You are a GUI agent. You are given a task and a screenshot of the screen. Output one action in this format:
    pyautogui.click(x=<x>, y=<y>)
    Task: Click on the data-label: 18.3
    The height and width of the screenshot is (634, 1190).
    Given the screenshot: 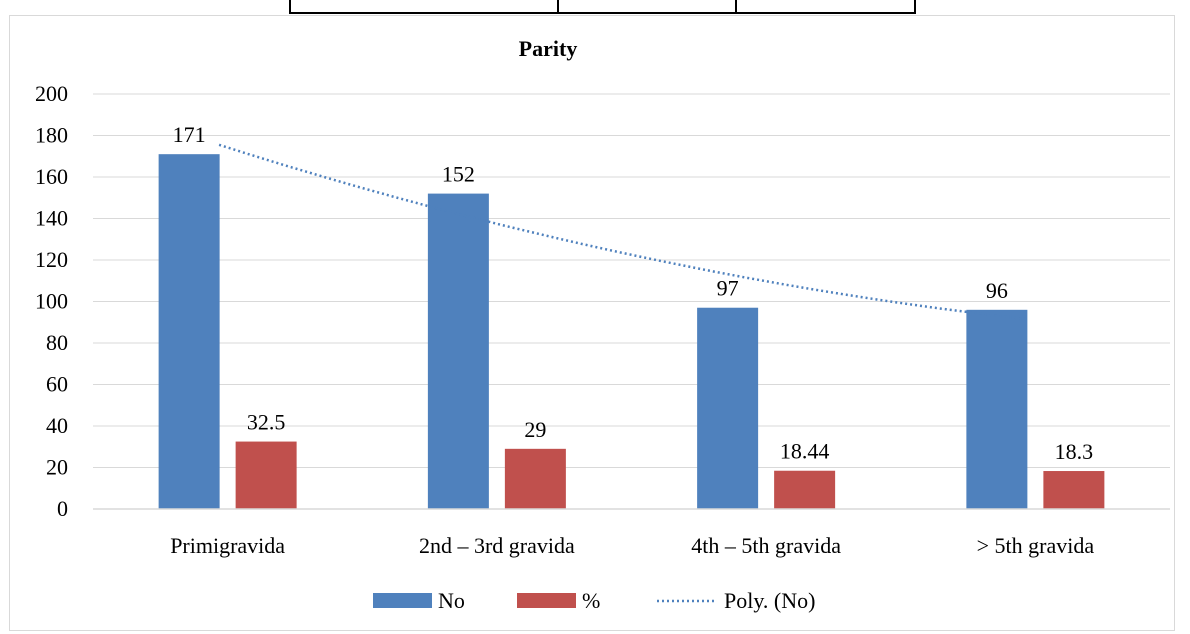 What is the action you would take?
    pyautogui.click(x=1074, y=451)
    